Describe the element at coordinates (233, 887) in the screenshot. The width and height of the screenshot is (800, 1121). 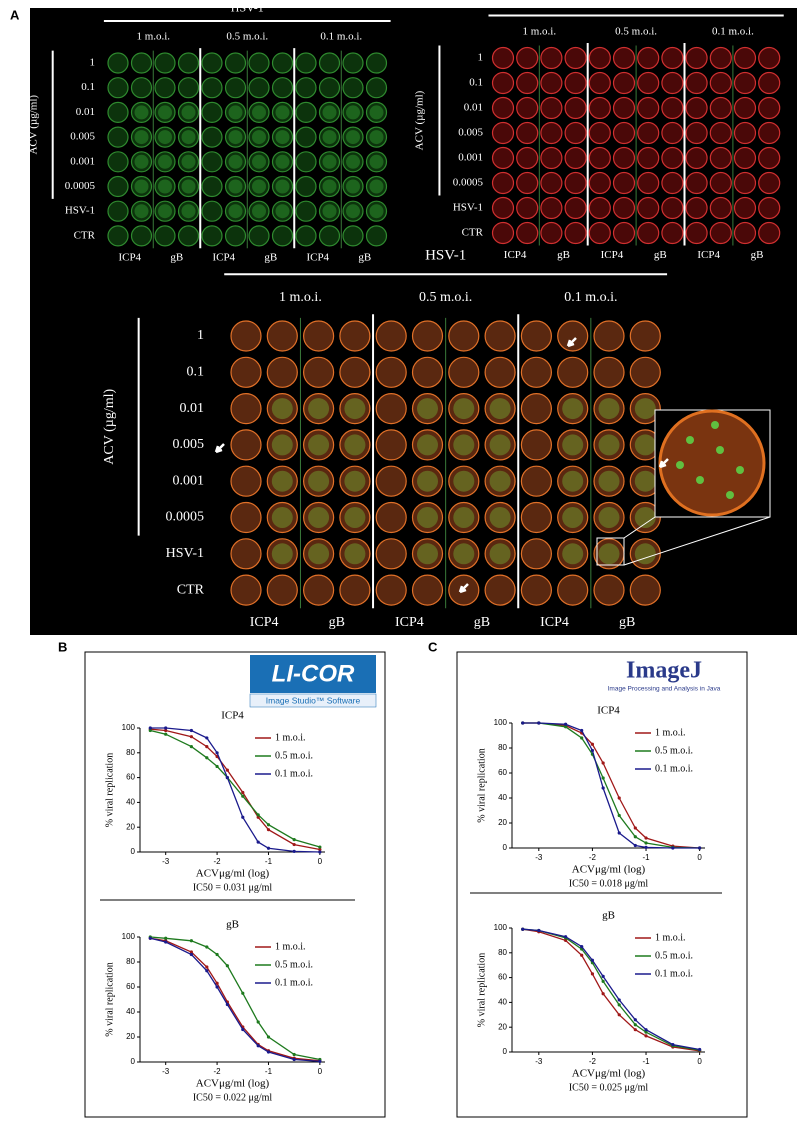
I see `annotation: IC50 = 0.031 μg/ml` at that location.